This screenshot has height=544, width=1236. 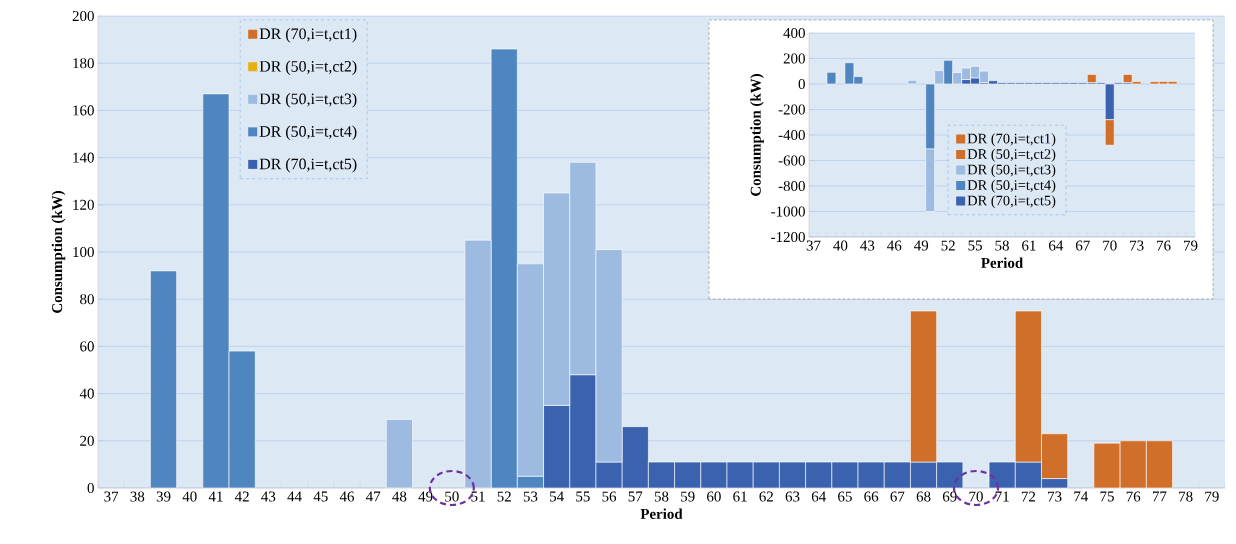 I want to click on x-tick-label: 62, so click(x=766, y=496).